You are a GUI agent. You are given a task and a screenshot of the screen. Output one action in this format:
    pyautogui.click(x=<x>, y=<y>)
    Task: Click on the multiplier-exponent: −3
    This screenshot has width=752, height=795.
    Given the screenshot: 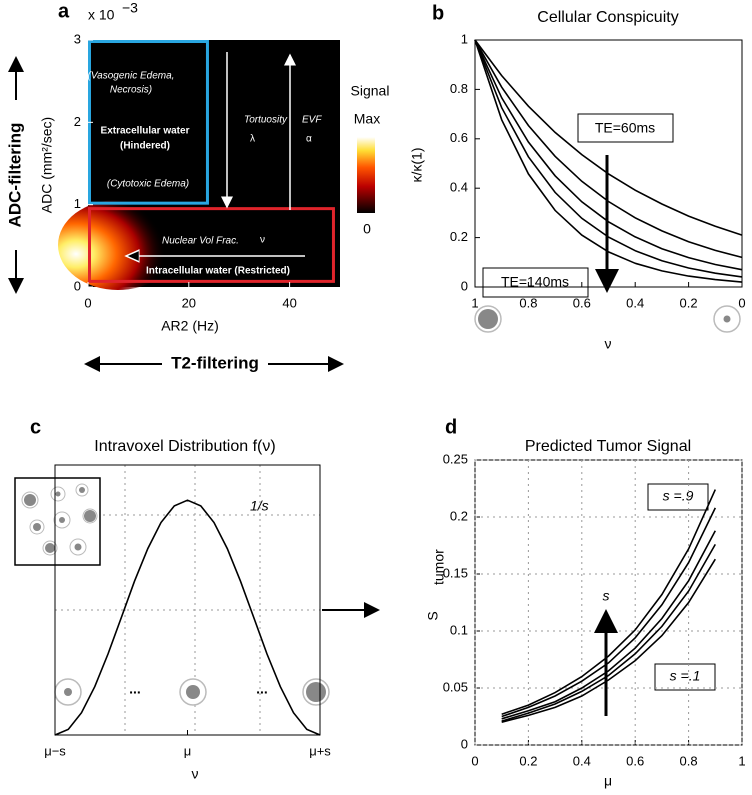 What is the action you would take?
    pyautogui.click(x=130, y=8)
    